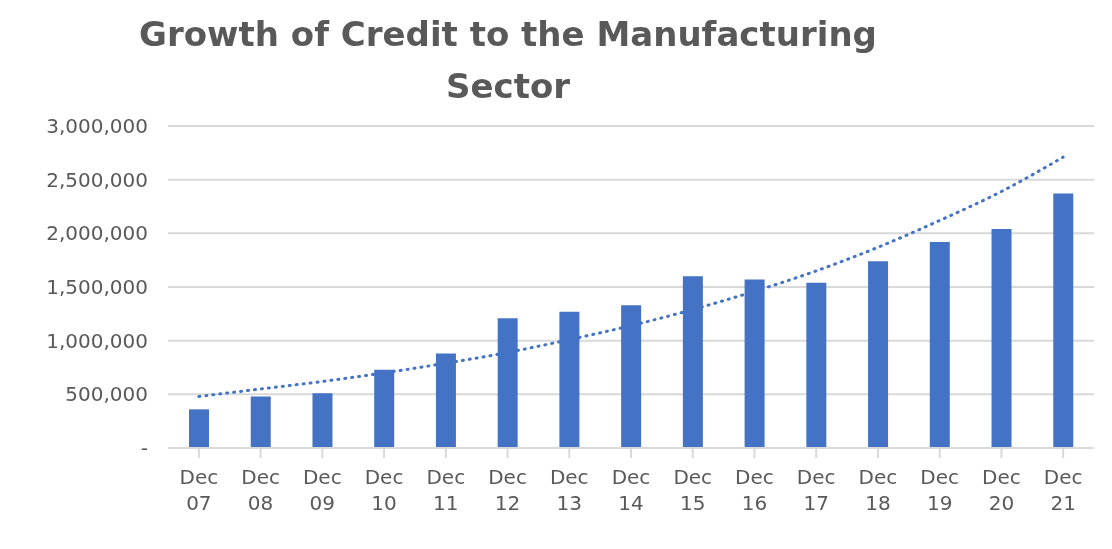  I want to click on x-tick-label: Dec 08, so click(260, 490).